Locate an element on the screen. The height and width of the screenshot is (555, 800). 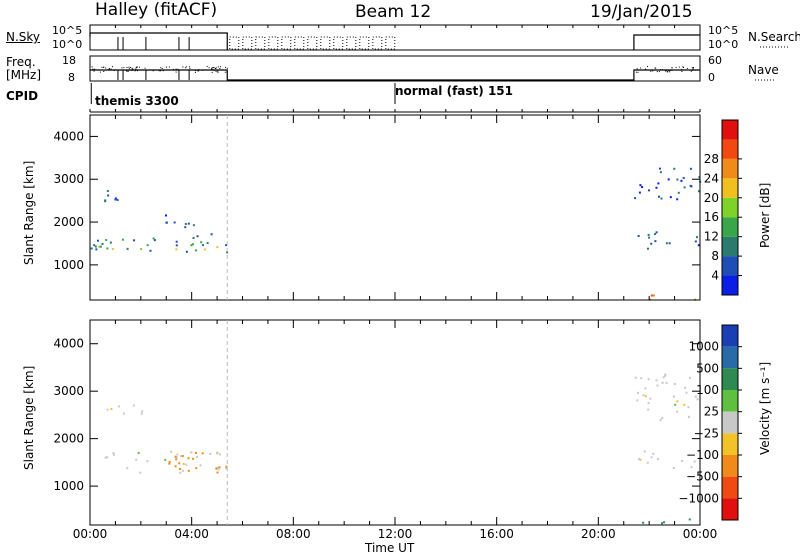
freq-bottom-tick: 8 is located at coordinates (71, 77).